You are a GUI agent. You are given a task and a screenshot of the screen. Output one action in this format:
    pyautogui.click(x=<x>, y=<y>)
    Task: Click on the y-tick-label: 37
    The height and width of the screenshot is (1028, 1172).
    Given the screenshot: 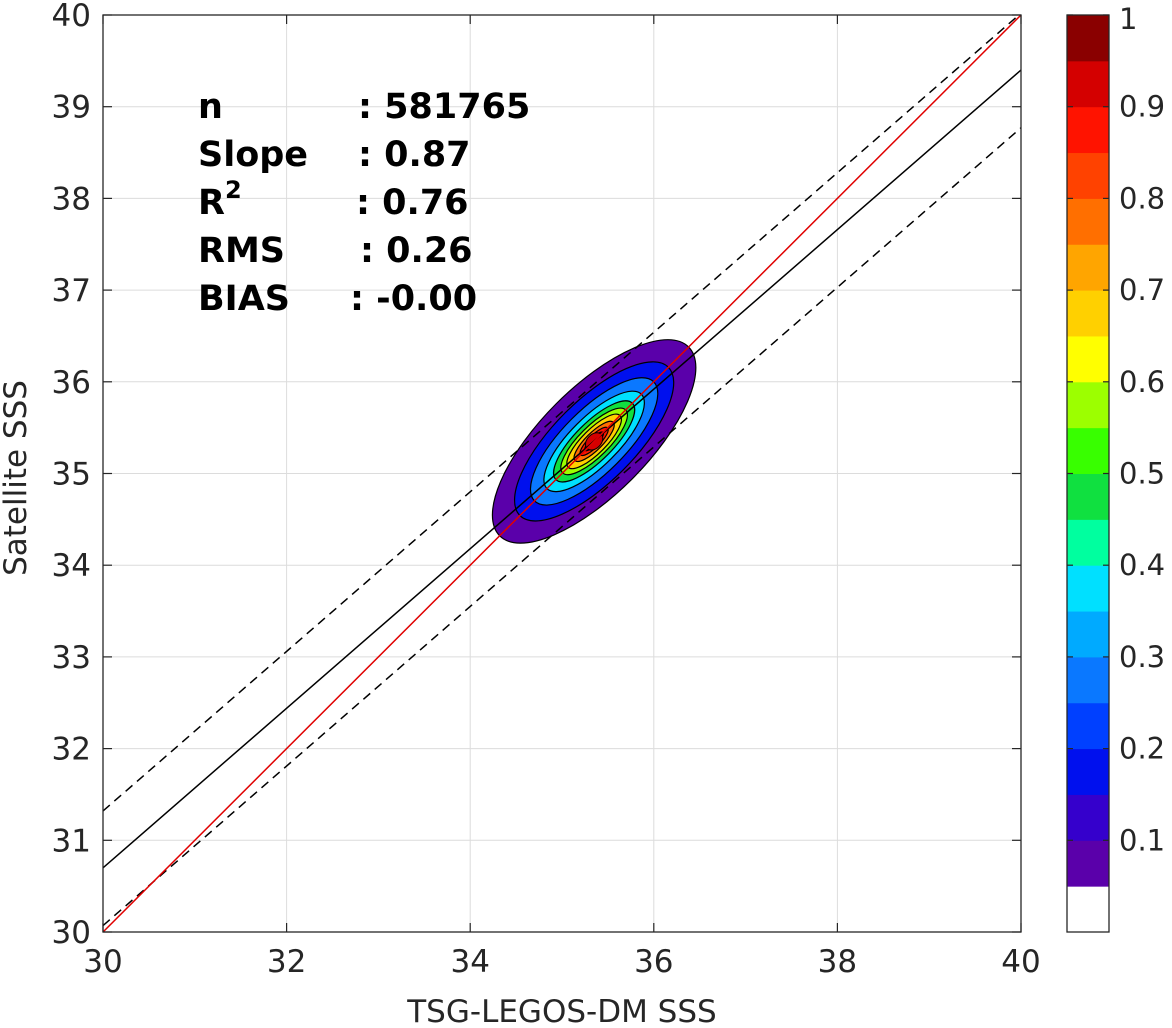 What is the action you would take?
    pyautogui.click(x=71, y=291)
    